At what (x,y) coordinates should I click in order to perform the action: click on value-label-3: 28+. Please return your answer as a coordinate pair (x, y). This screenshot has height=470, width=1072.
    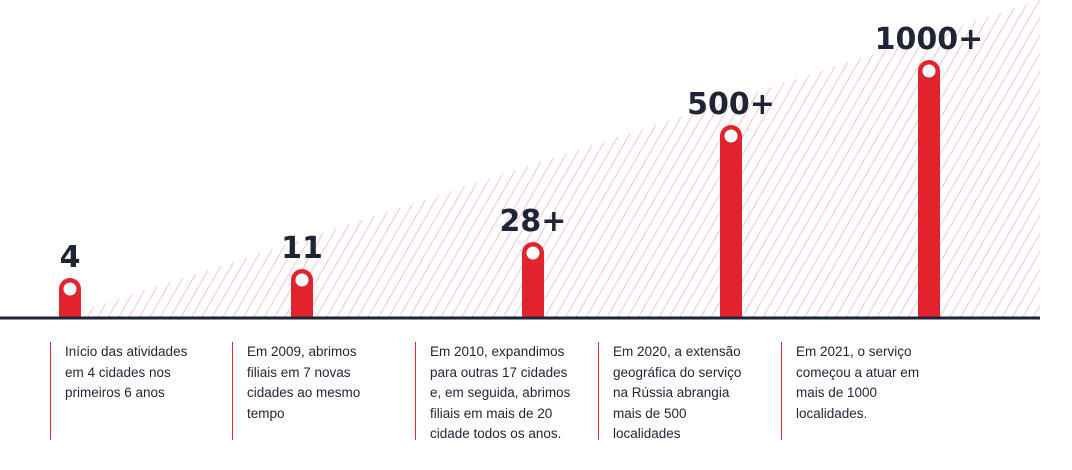
    Looking at the image, I should click on (533, 221).